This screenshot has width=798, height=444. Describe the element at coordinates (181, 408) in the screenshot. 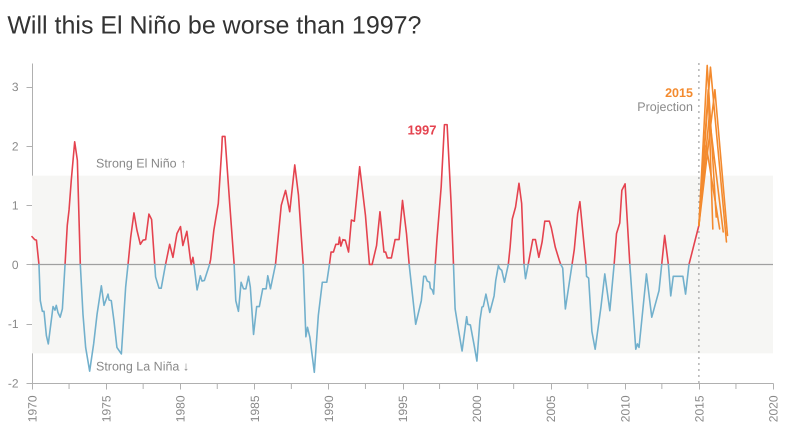

I see `x-tick-label: 1980` at that location.